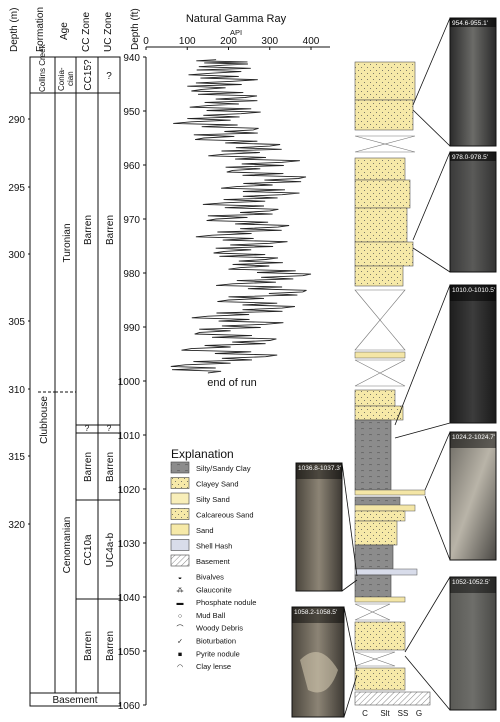  I want to click on formation-collins-creek: Collins Creek, so click(42, 67).